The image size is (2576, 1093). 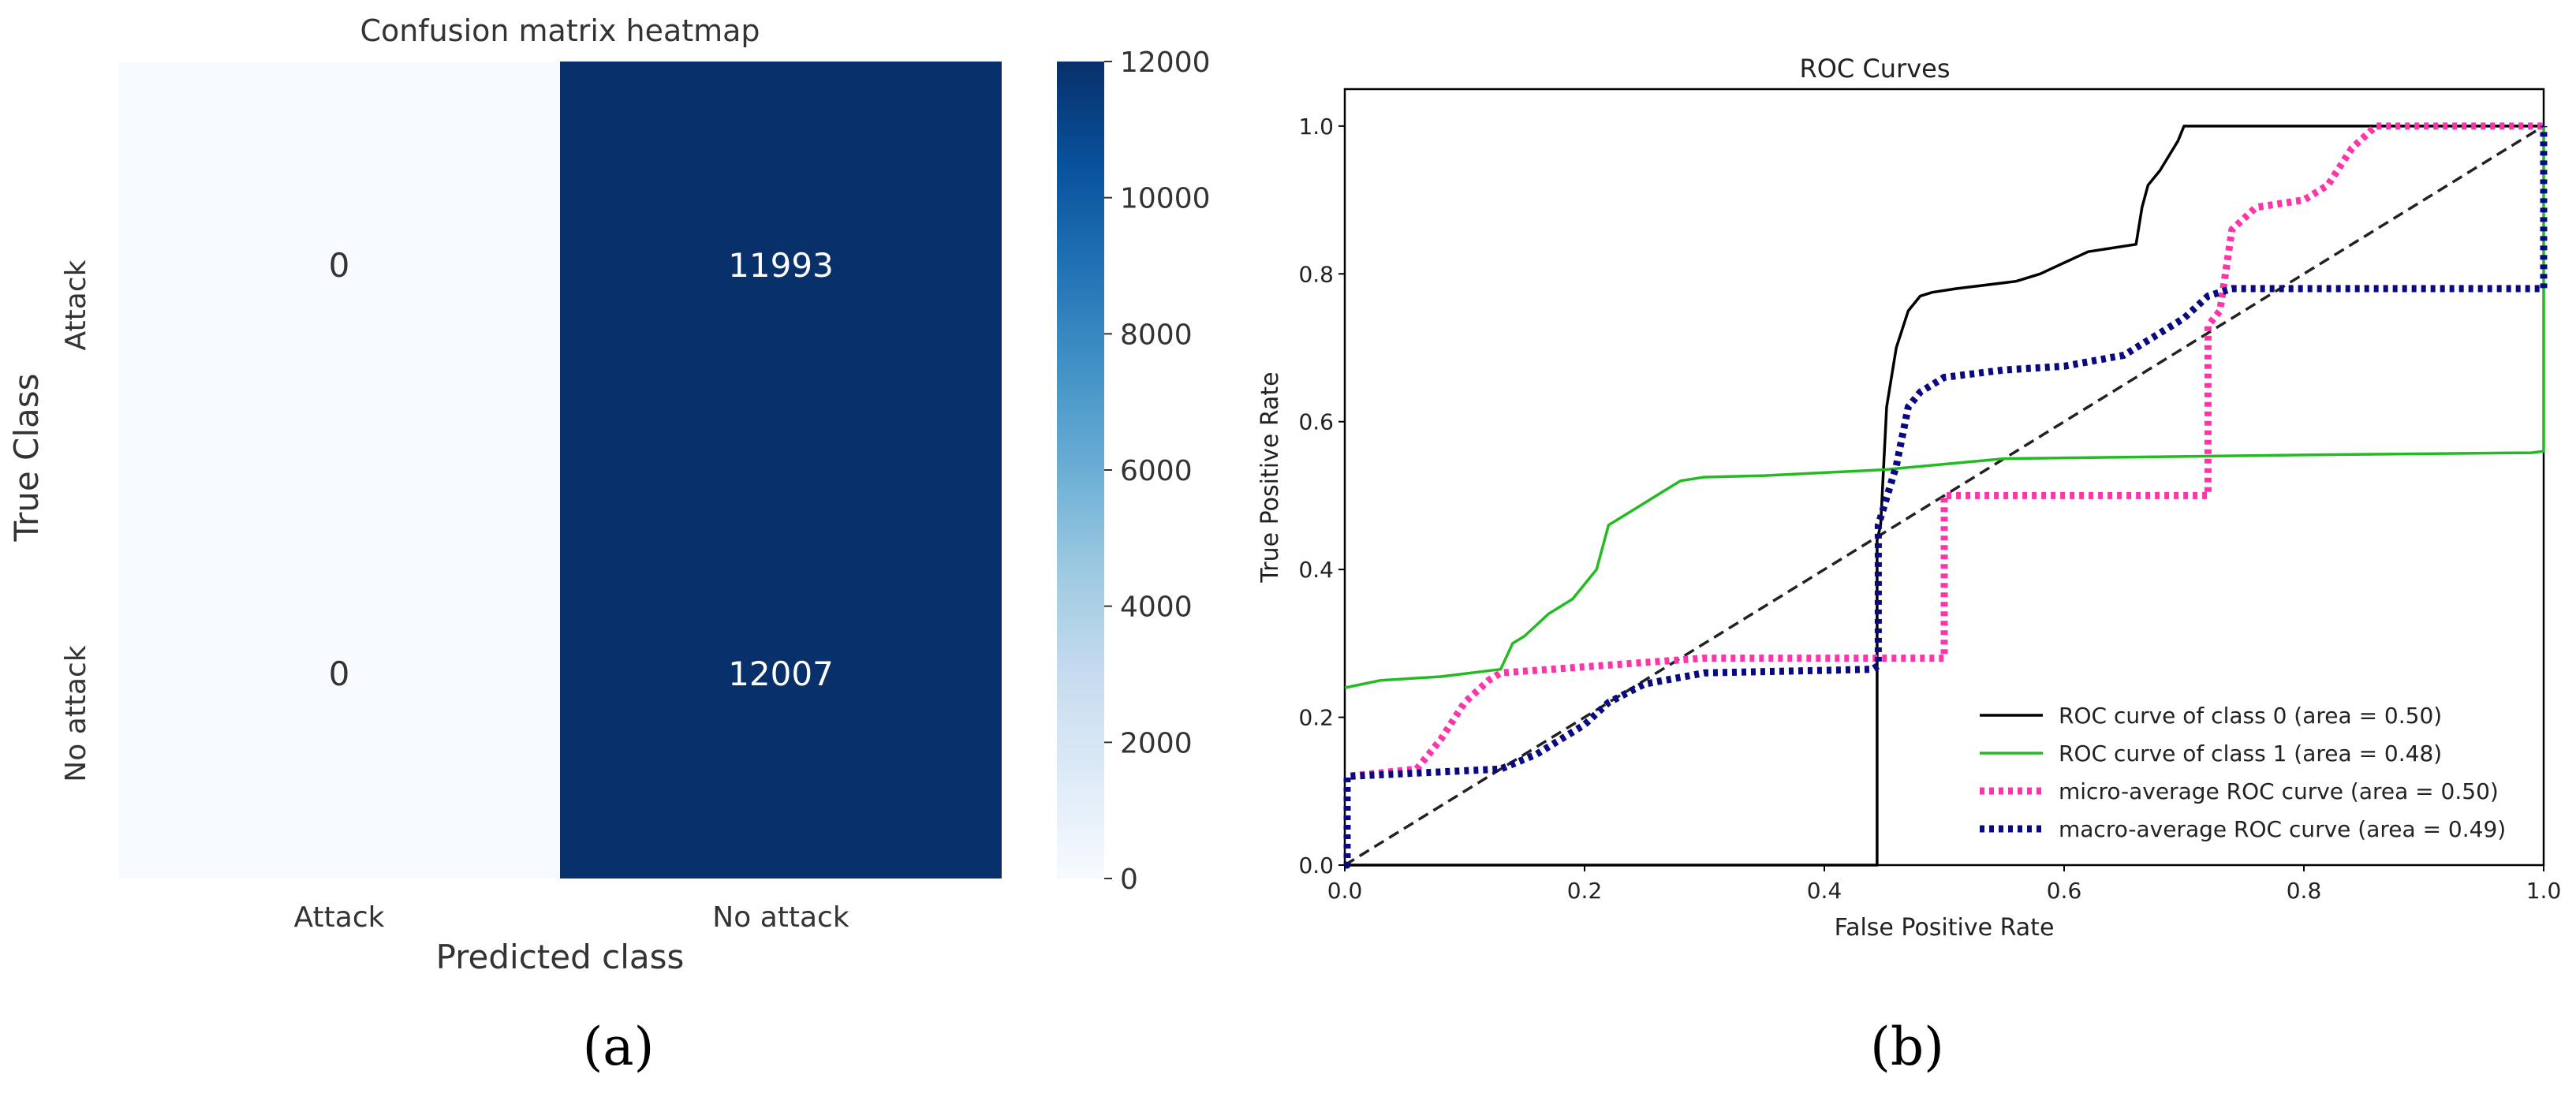 I want to click on colorbar-tick-label: 8000, so click(x=1156, y=335).